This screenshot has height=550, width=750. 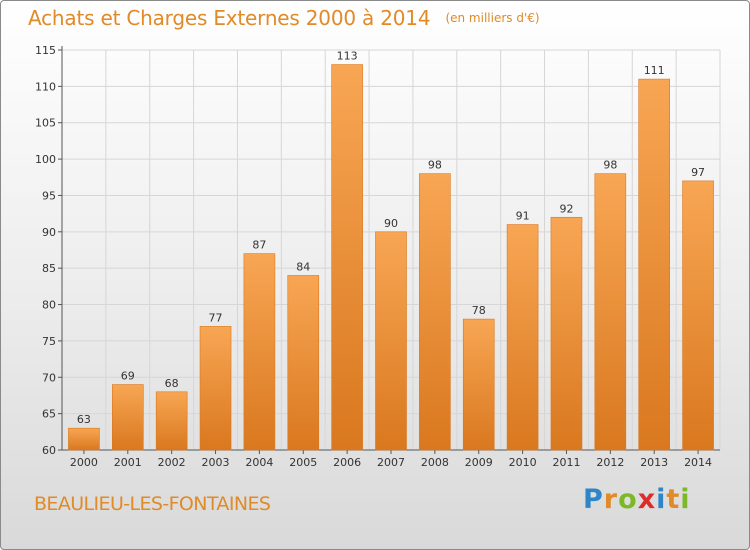 I want to click on y-tick-label: 115, so click(x=45, y=50).